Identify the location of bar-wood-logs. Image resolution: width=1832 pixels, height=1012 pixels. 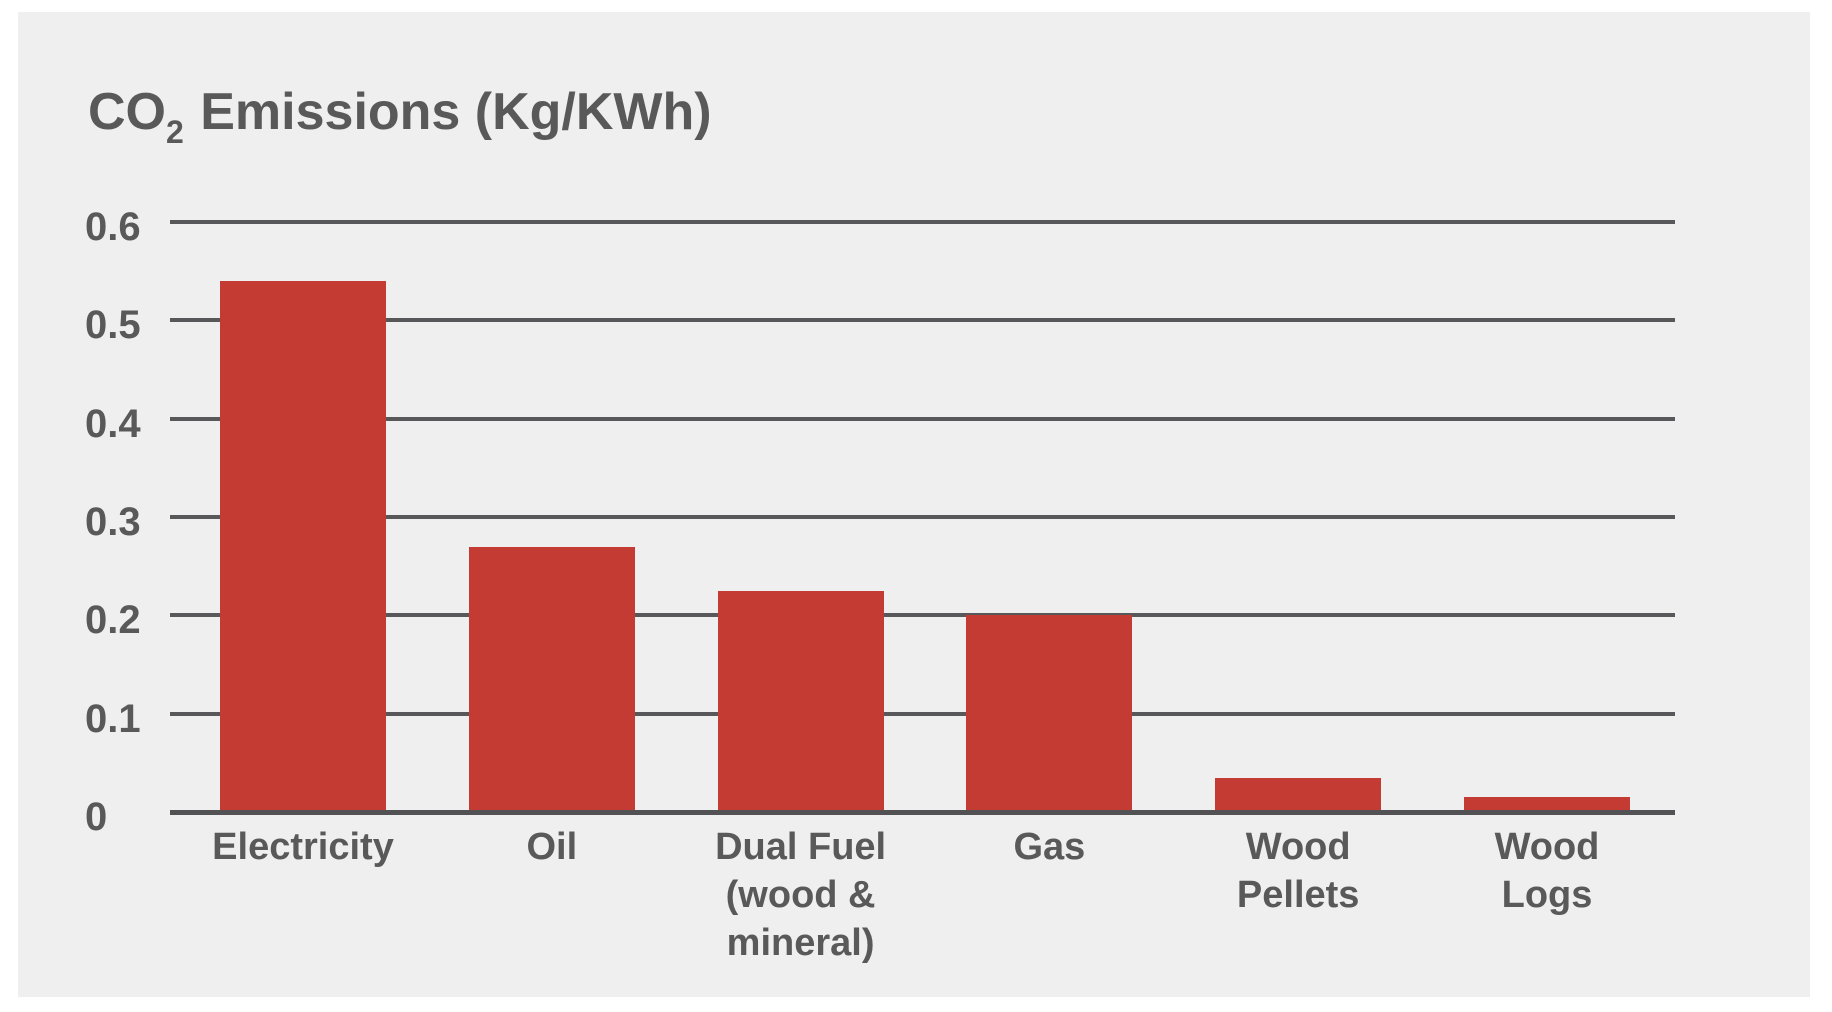
(1547, 804).